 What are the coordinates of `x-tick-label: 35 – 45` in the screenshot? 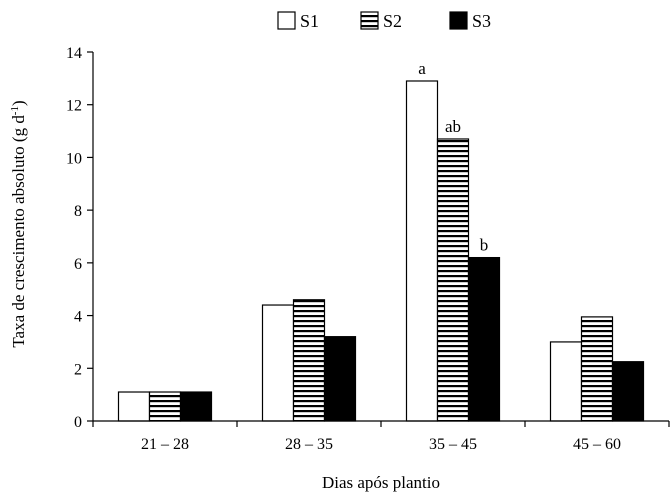 It's located at (453, 444).